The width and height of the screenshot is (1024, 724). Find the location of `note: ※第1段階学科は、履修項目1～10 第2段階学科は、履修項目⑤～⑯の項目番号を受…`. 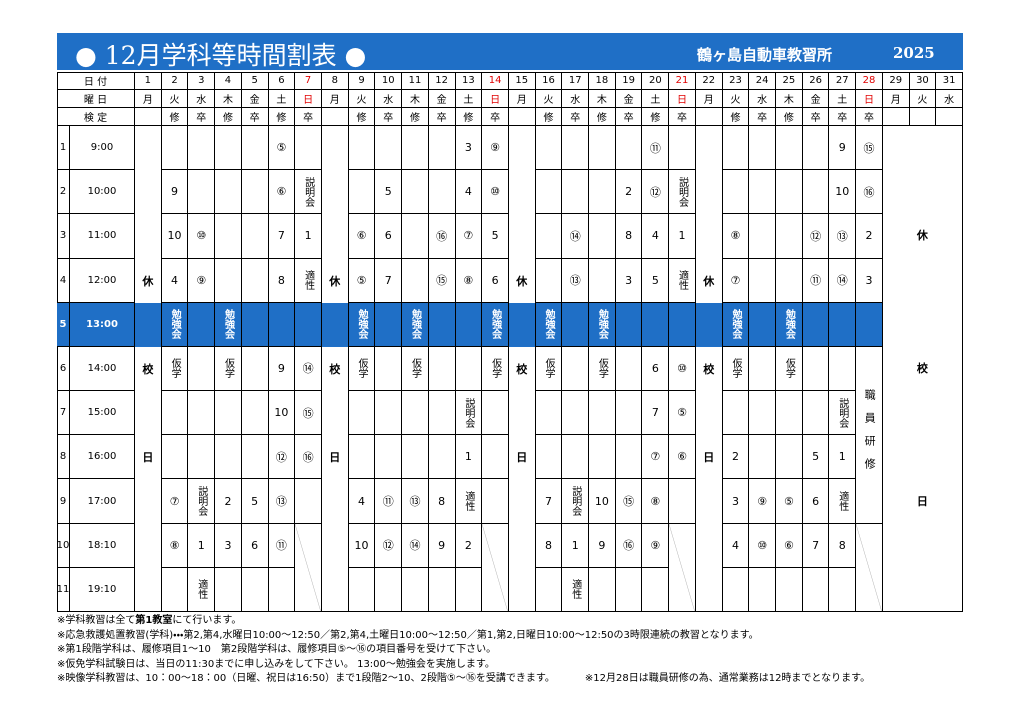

note: ※第1段階学科は、履修項目1～10 第2段階学科は、履修項目⑤～⑯の項目番号を受… is located at coordinates (277, 649).